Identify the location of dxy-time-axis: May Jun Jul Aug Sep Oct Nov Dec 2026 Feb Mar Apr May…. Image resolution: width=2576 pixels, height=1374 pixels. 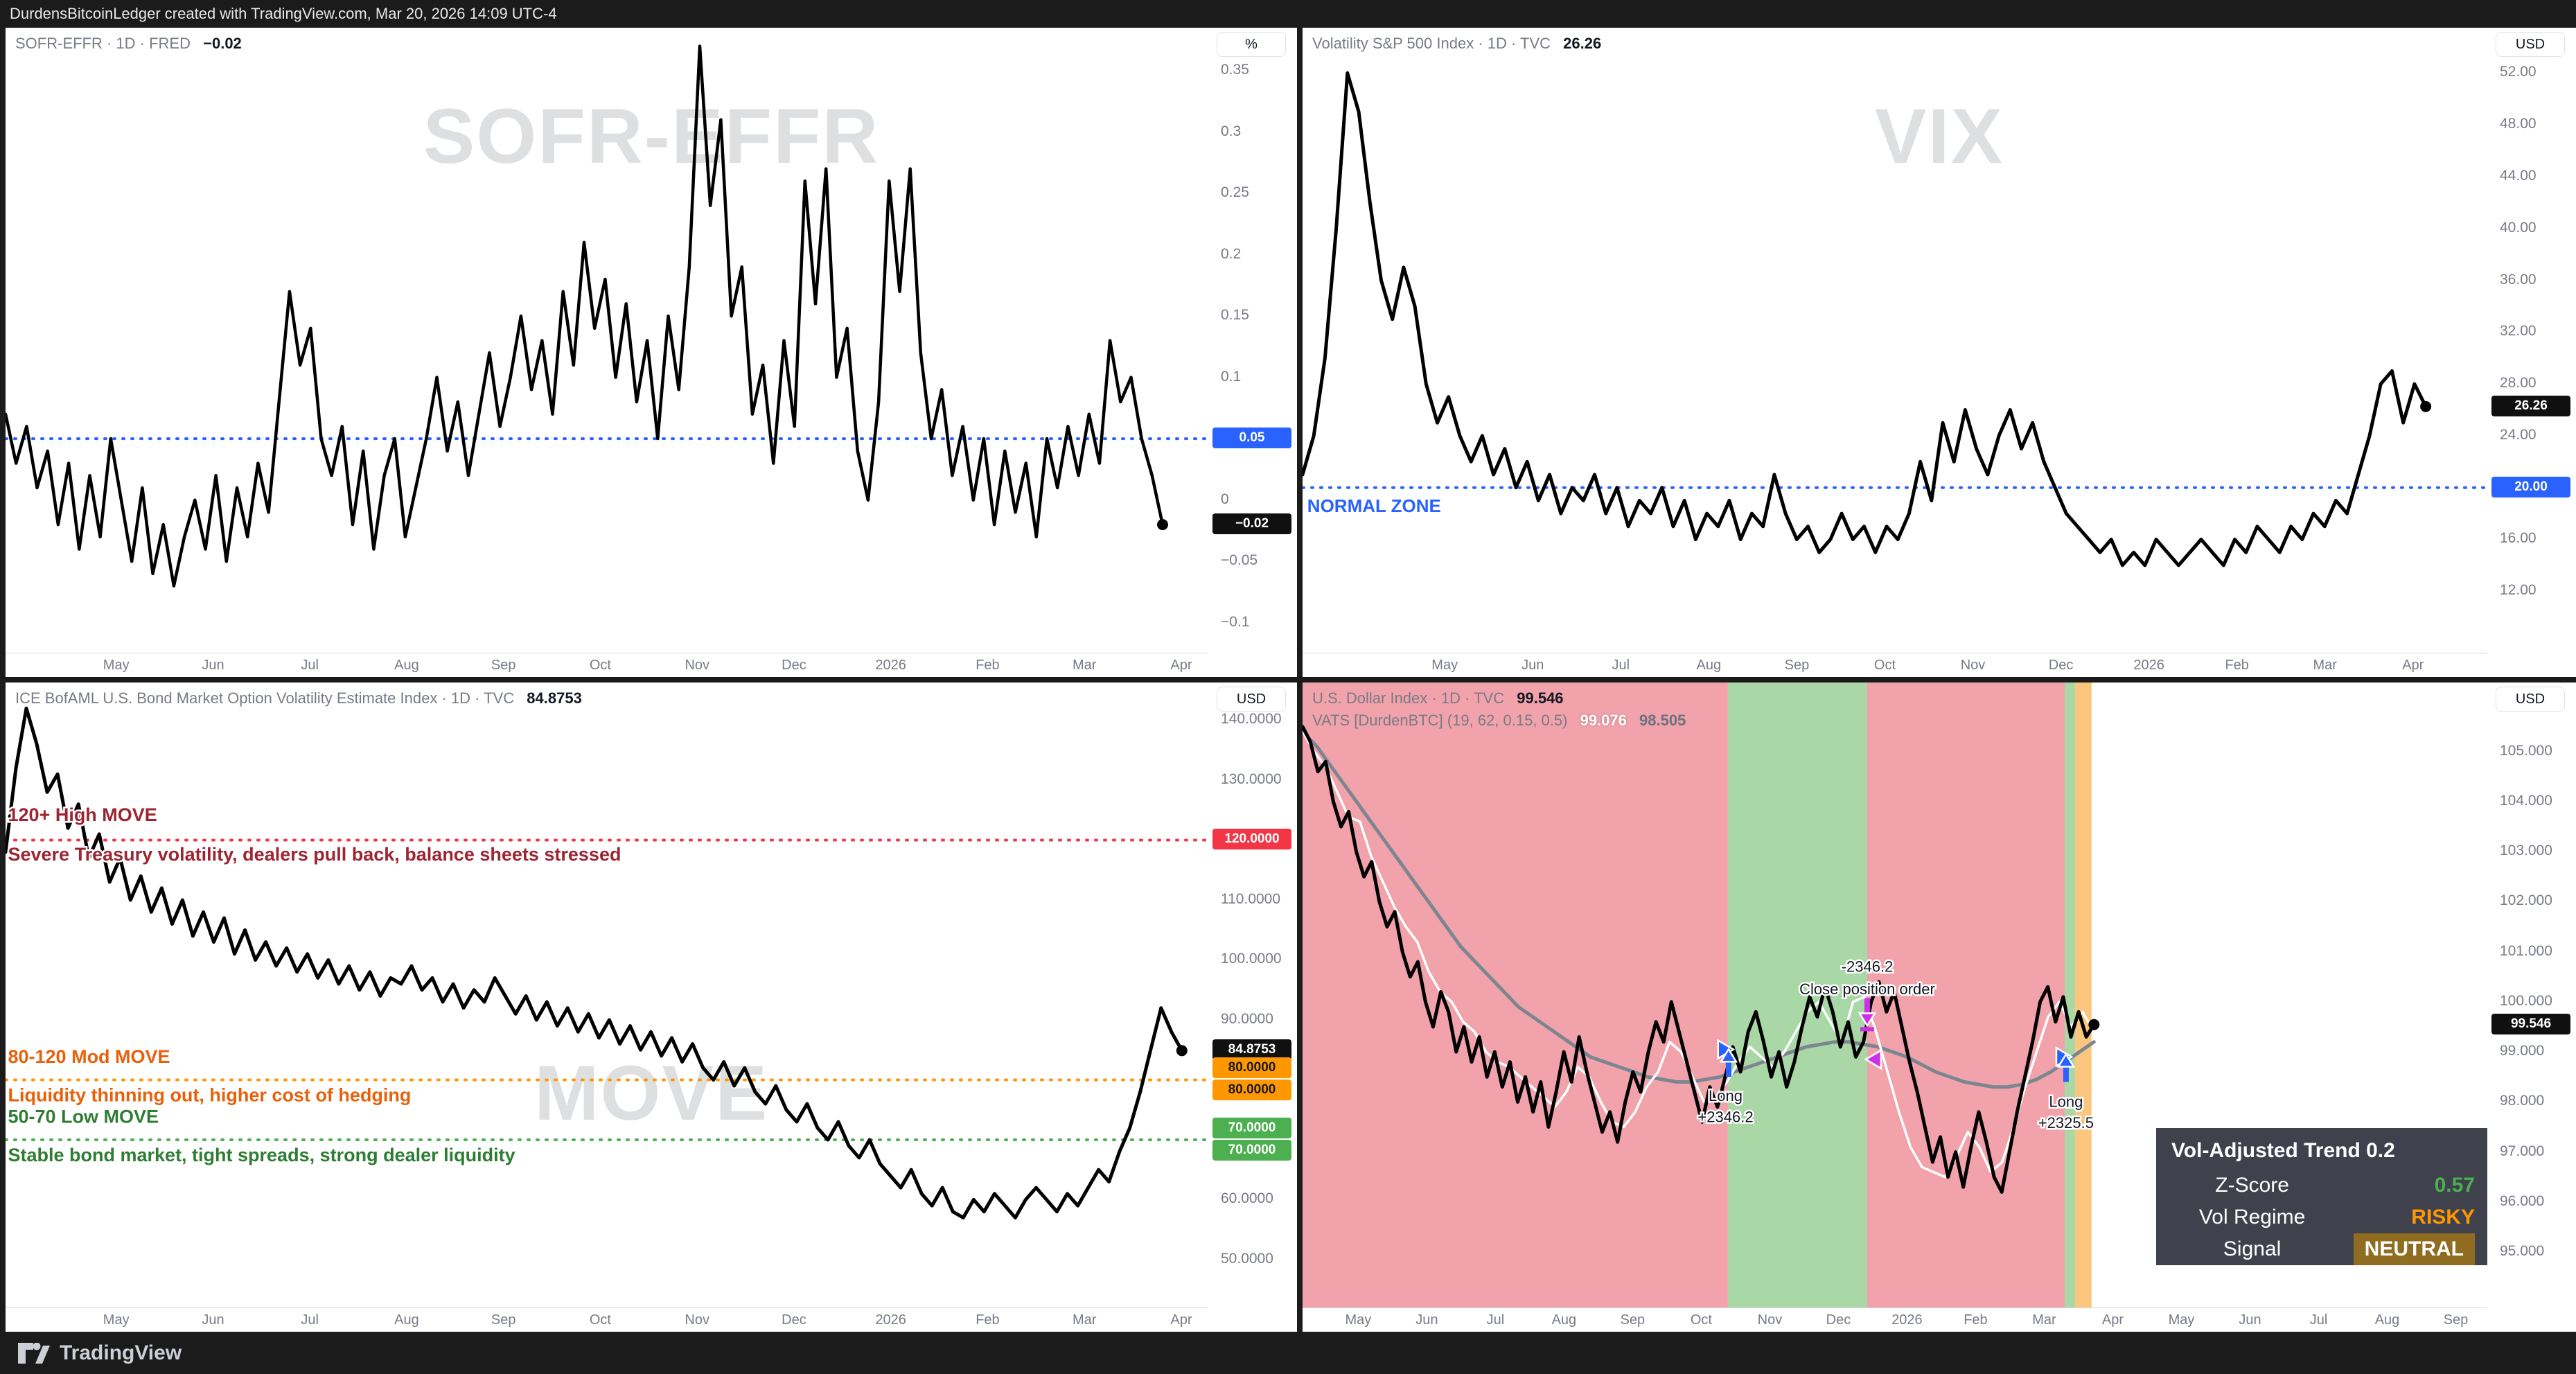
(1895, 1319).